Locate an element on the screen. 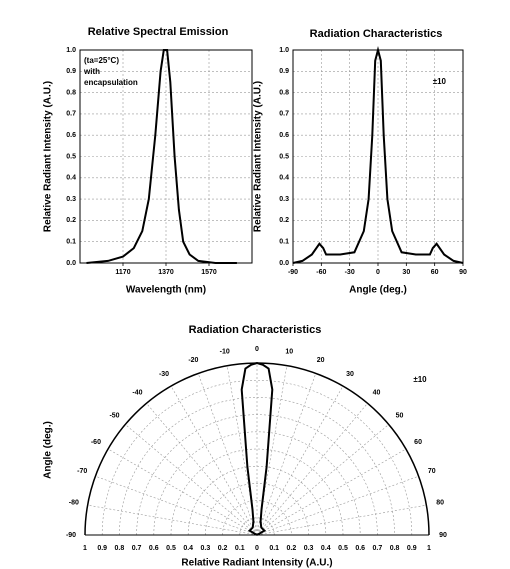 The image size is (510, 569). x-tick-label: 90 is located at coordinates (463, 272).